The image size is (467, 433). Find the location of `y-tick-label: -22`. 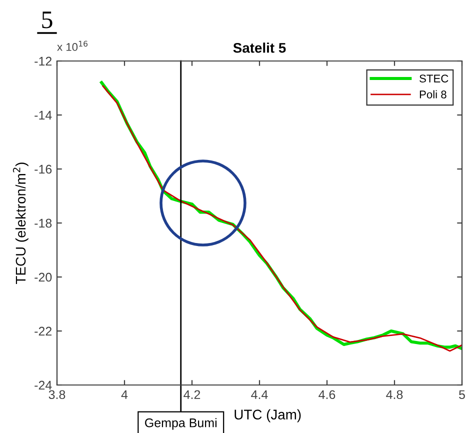

y-tick-label: -22 is located at coordinates (43, 331).